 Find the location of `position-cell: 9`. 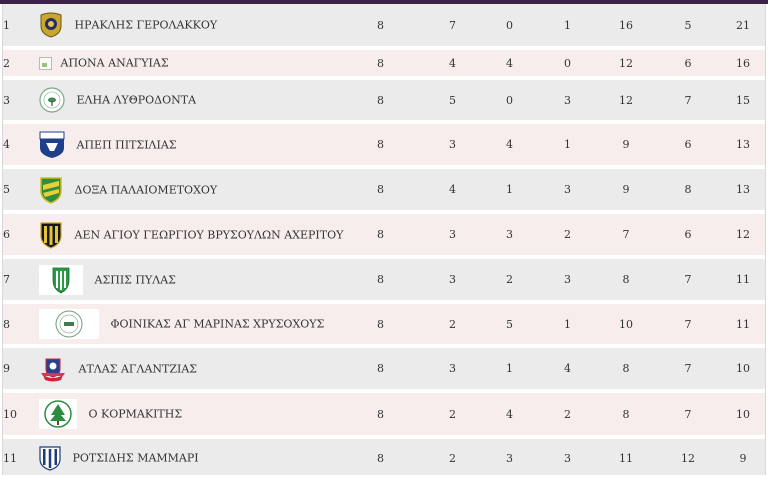

position-cell: 9 is located at coordinates (21, 370).